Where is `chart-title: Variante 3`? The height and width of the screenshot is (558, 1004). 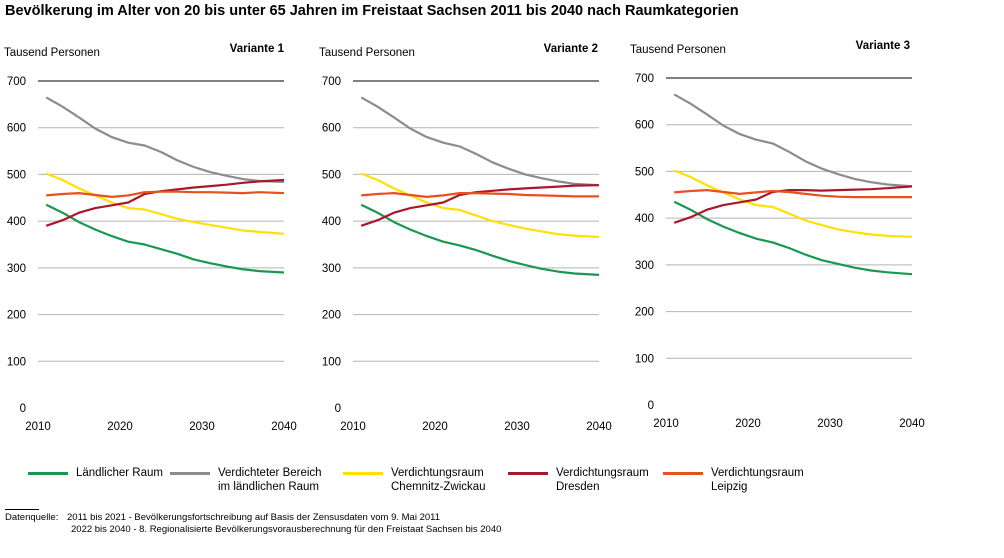 chart-title: Variante 3 is located at coordinates (883, 46).